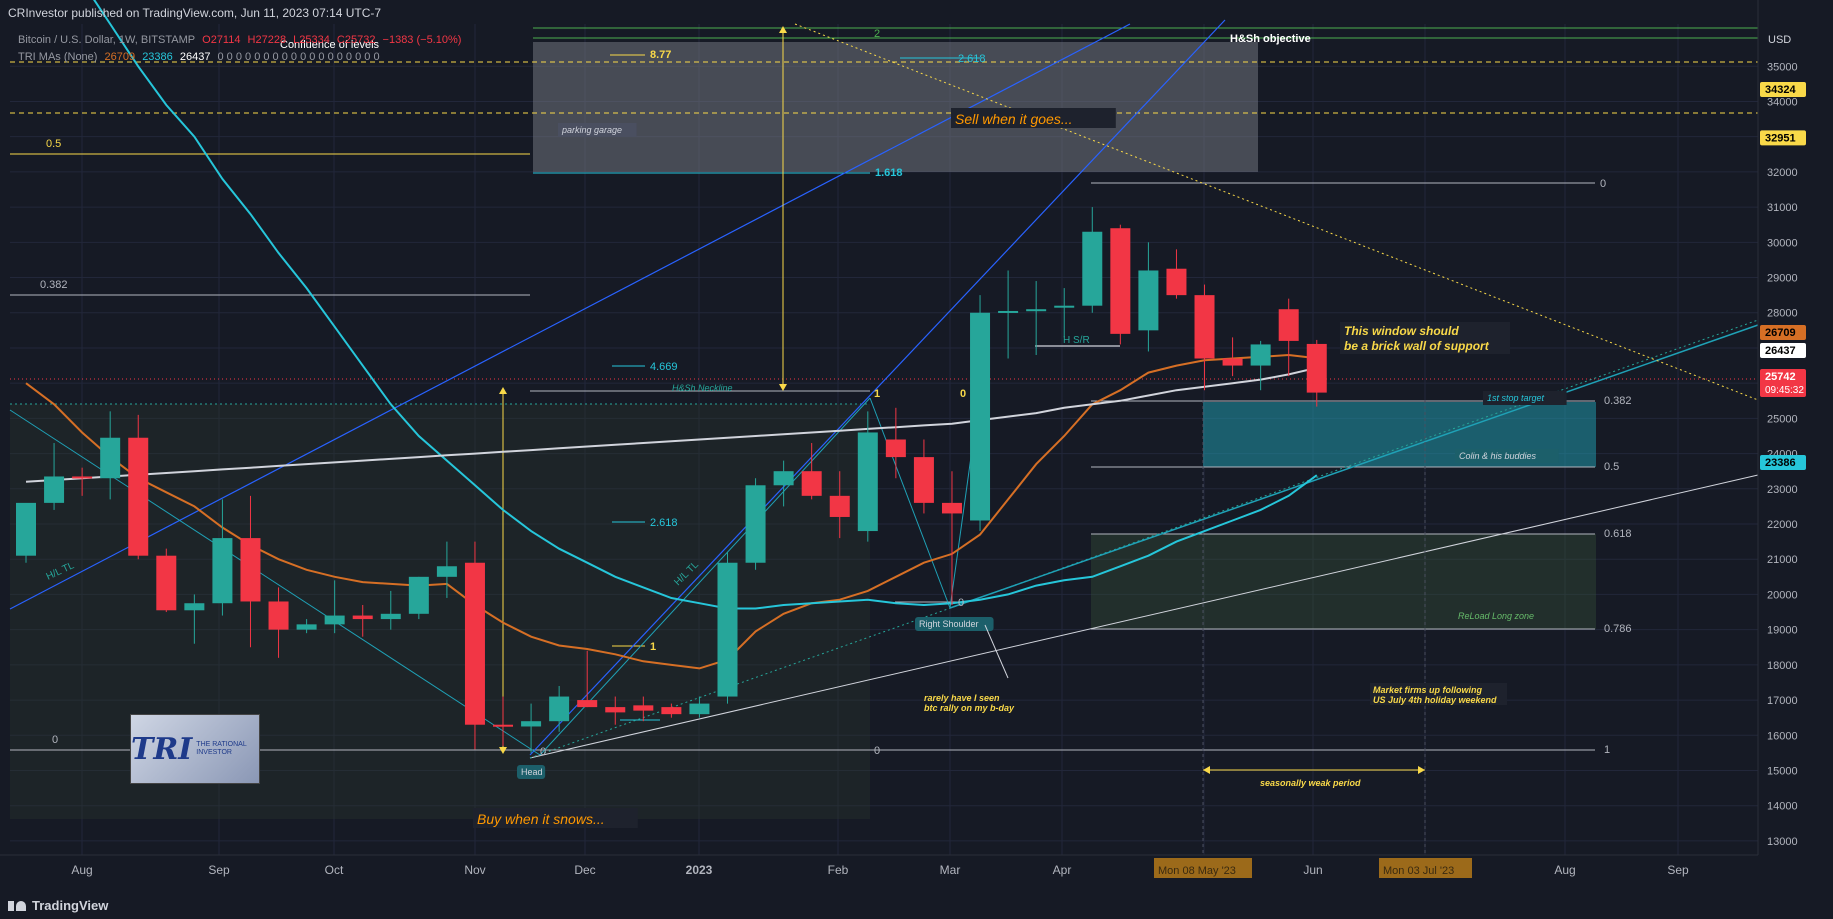  I want to click on ma-value-cyan: 23386, so click(157, 57).